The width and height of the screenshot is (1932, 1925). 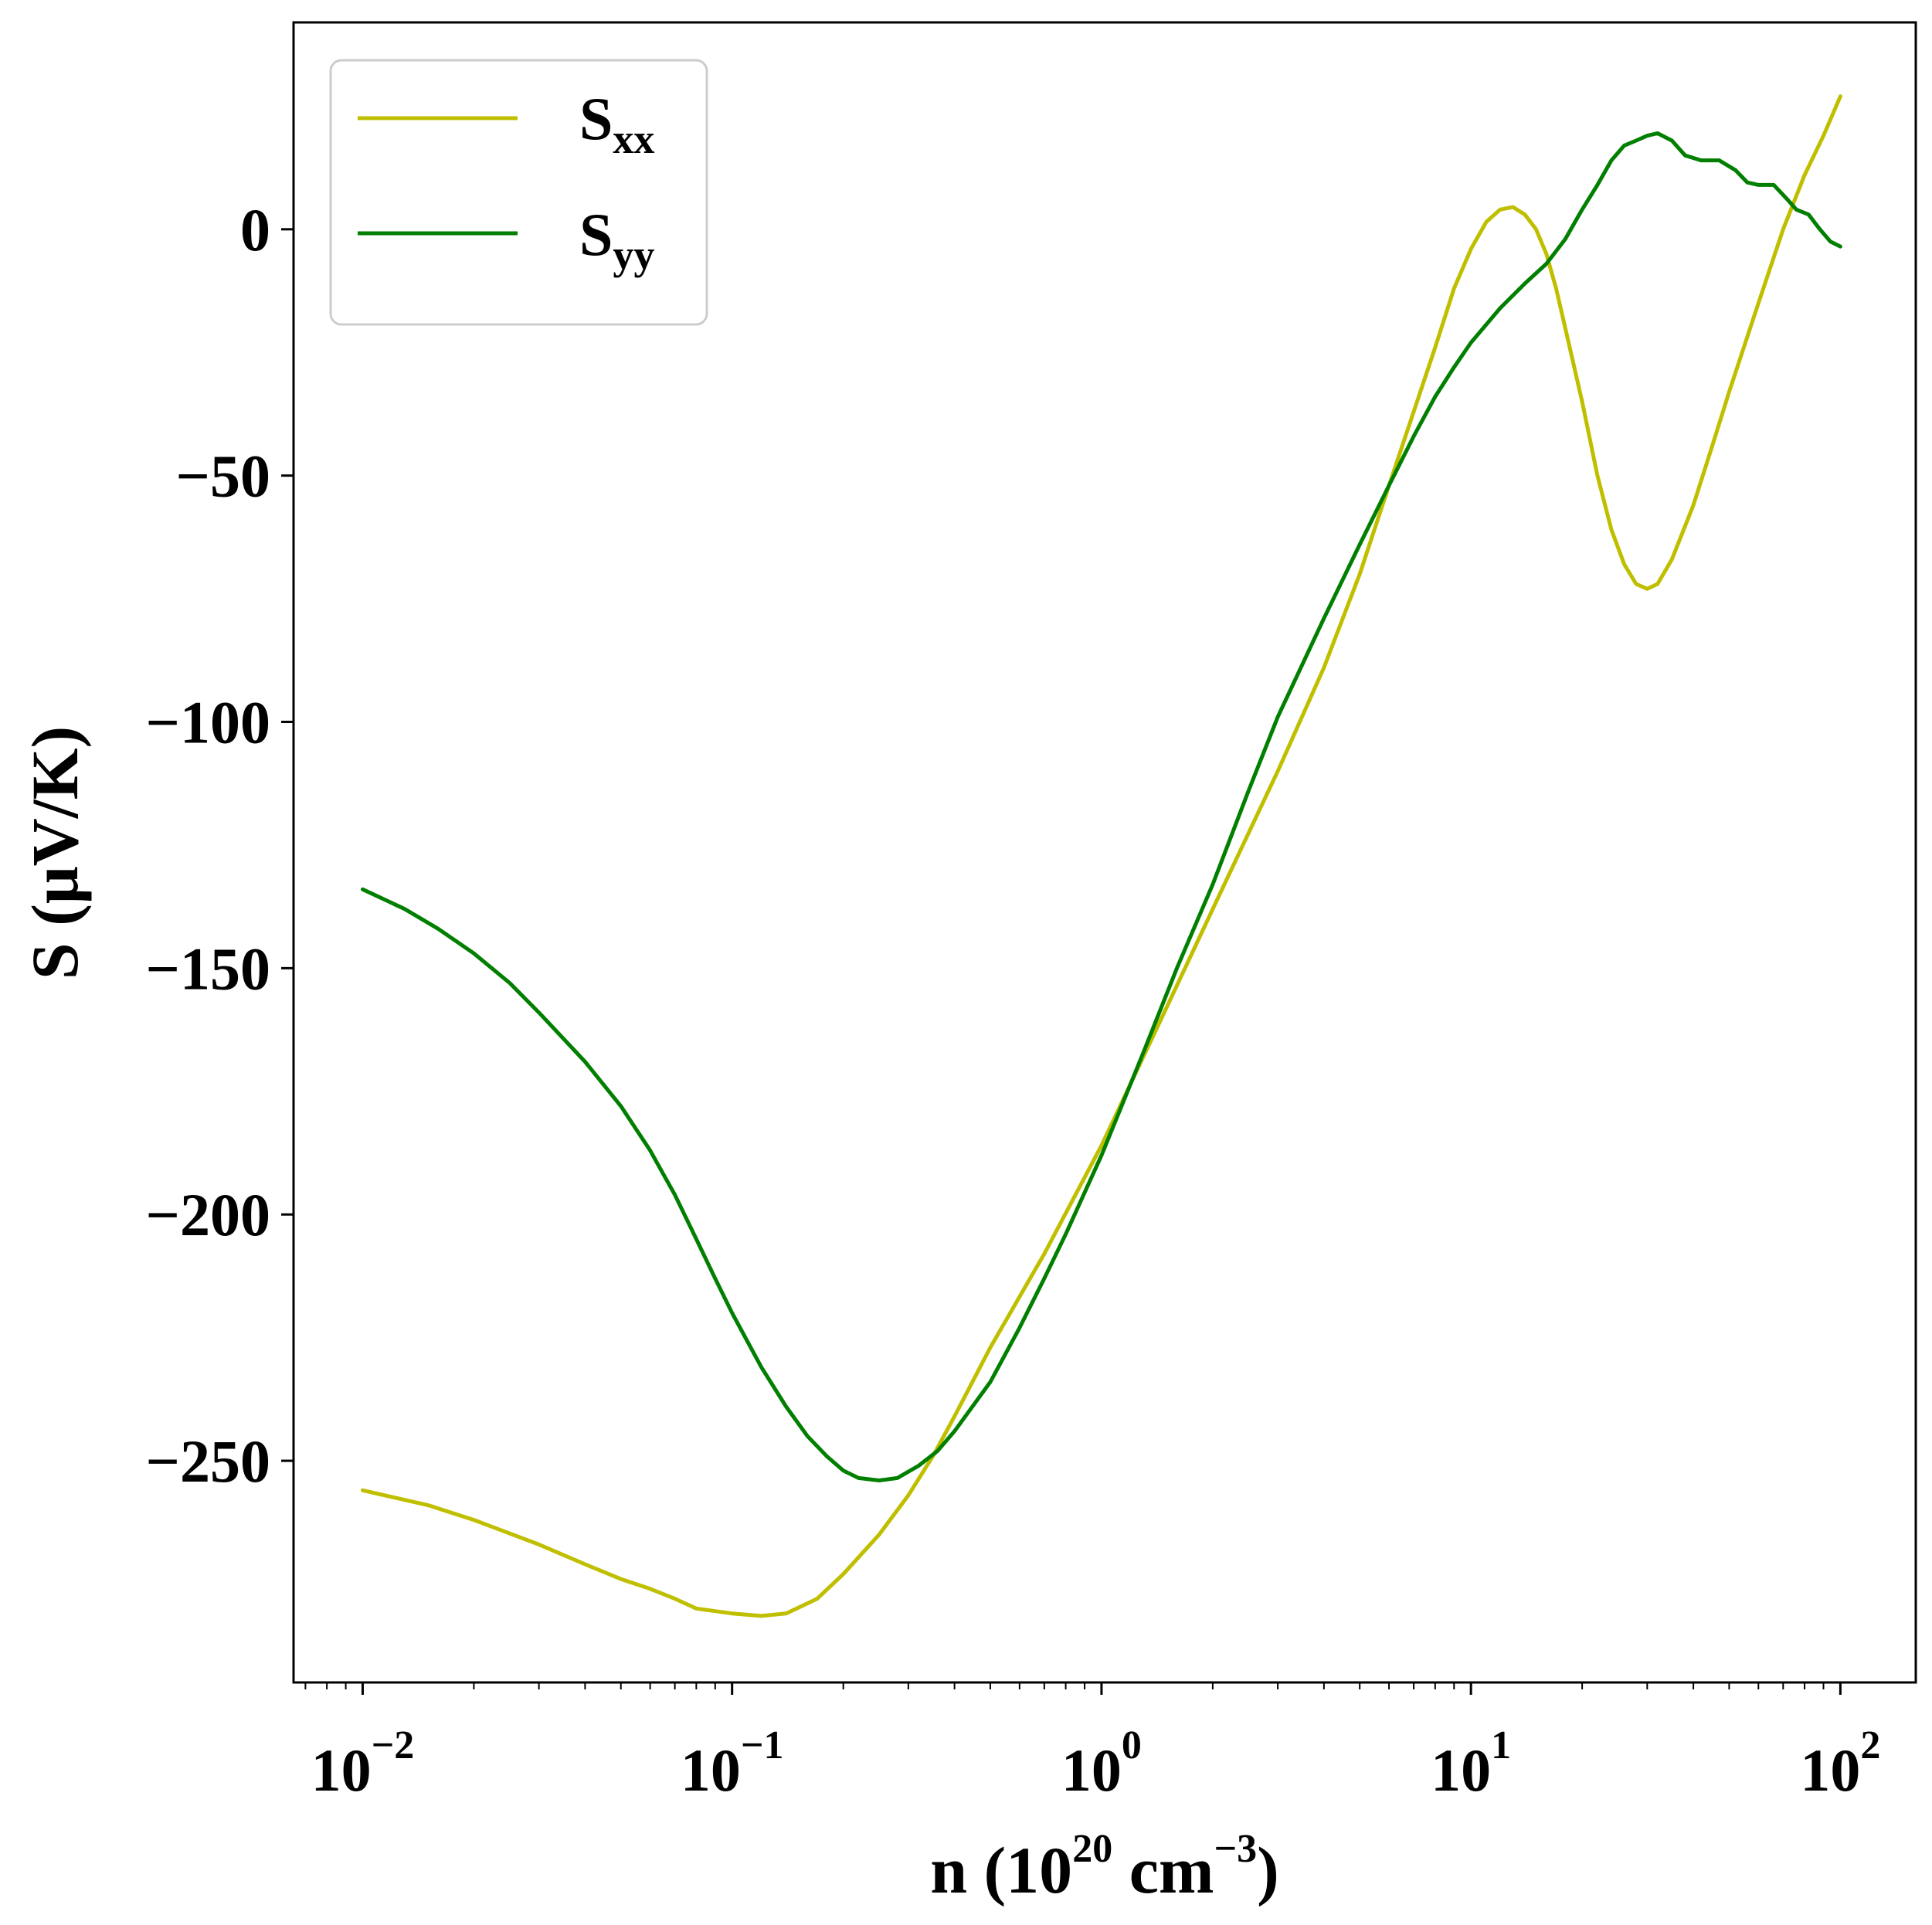 What do you see at coordinates (255, 229) in the screenshot?
I see `y-tick-label: 0` at bounding box center [255, 229].